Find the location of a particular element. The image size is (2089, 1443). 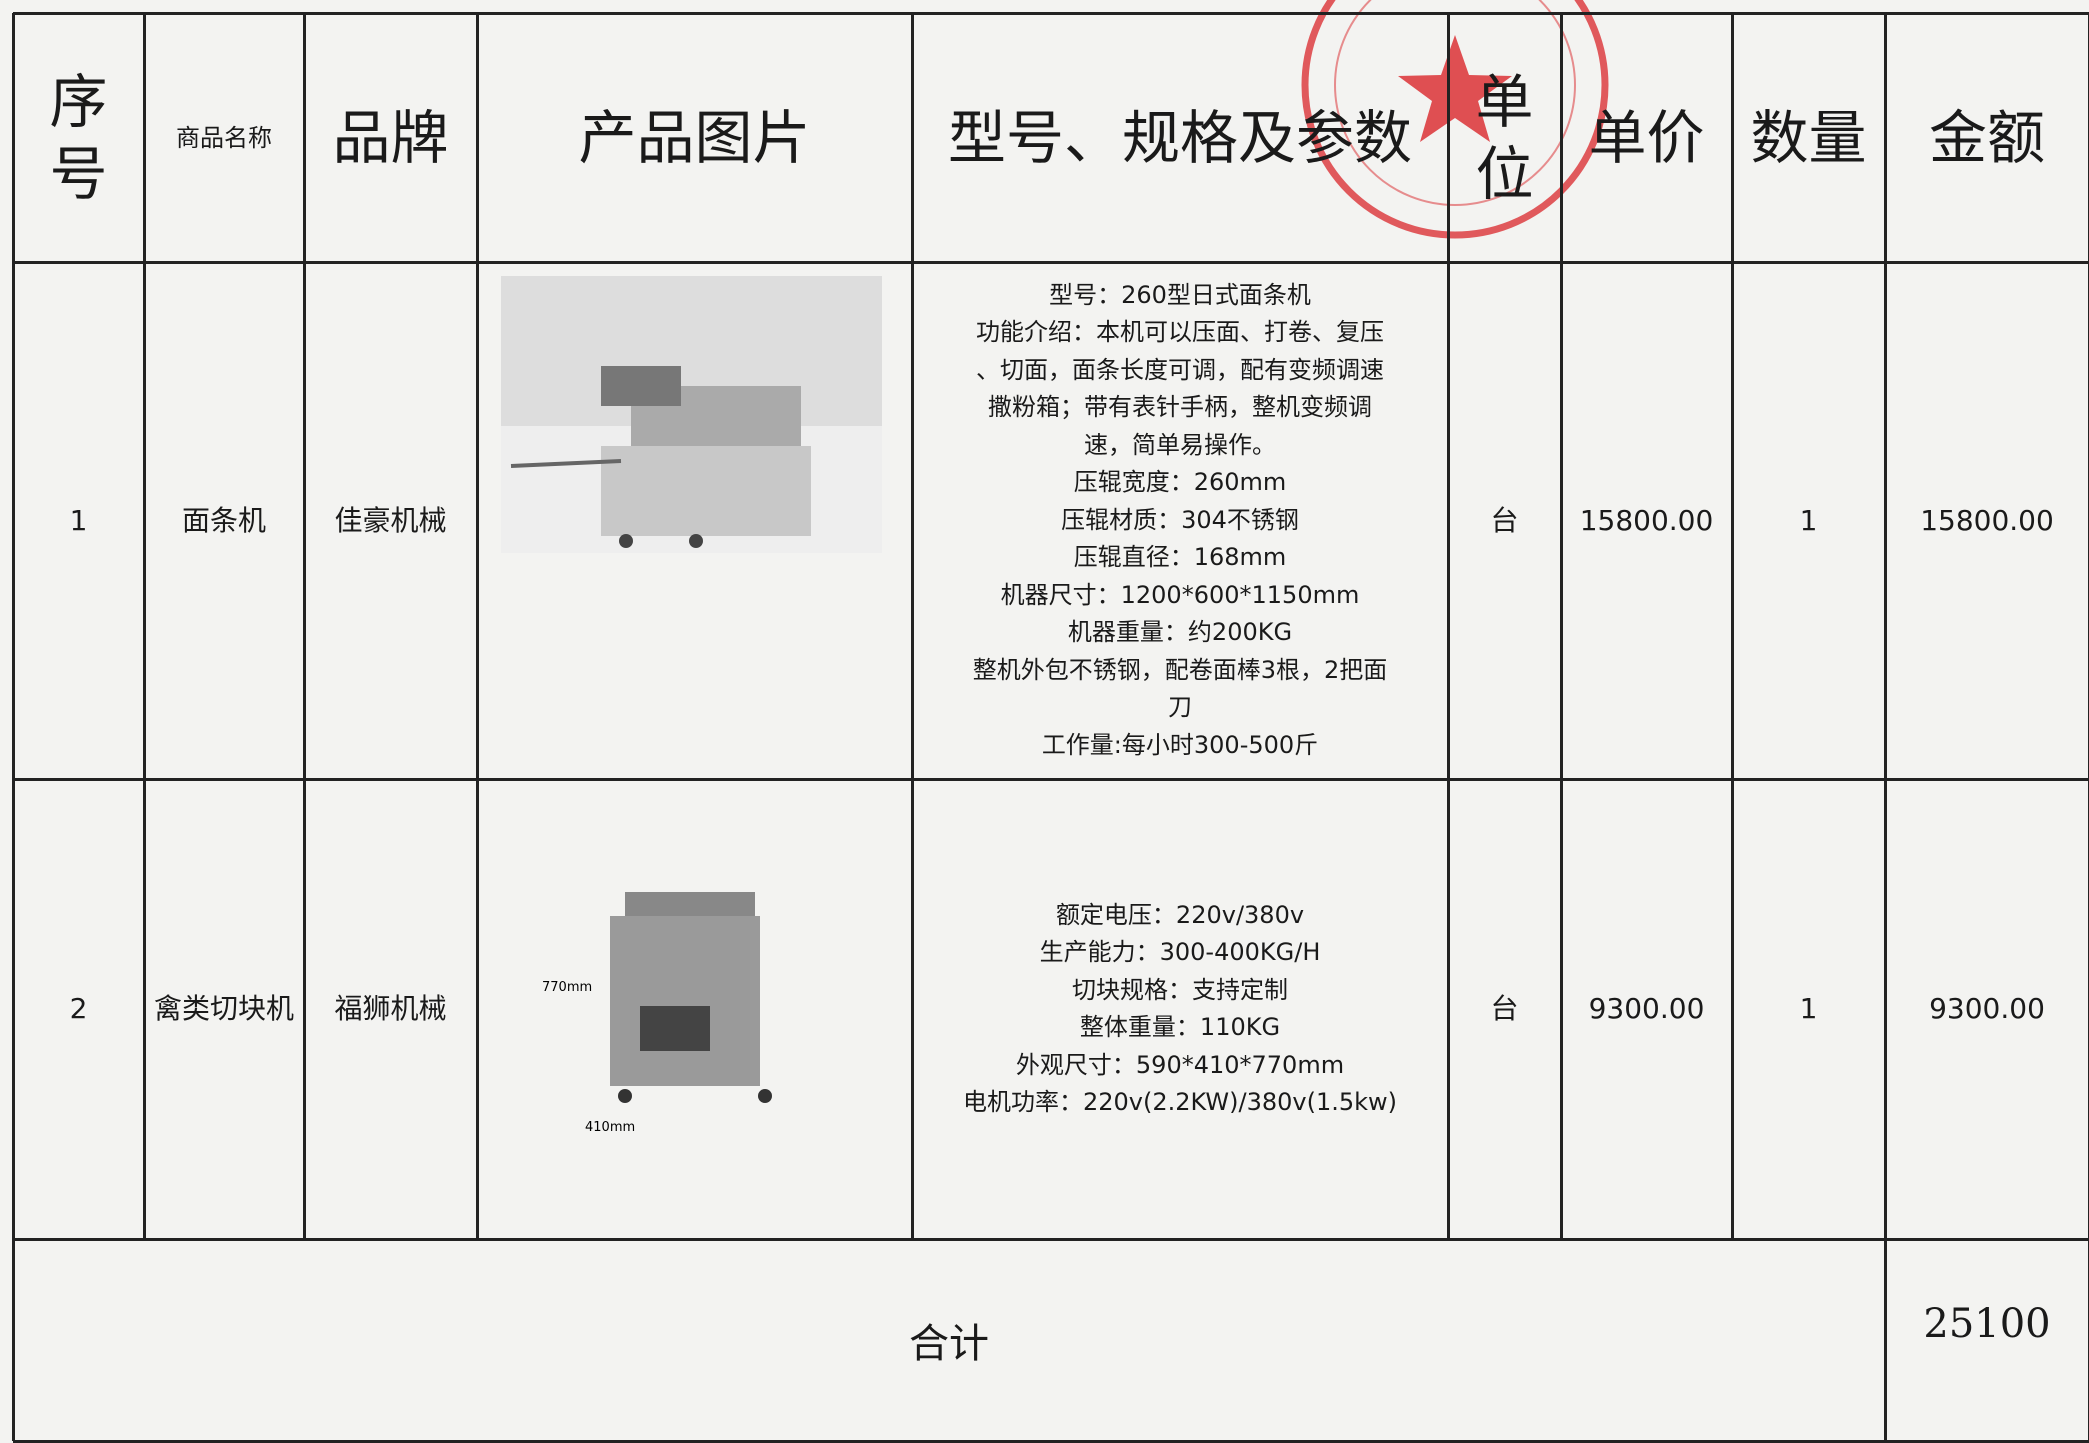

amount-cell: 15800.00 is located at coordinates (1987, 520).